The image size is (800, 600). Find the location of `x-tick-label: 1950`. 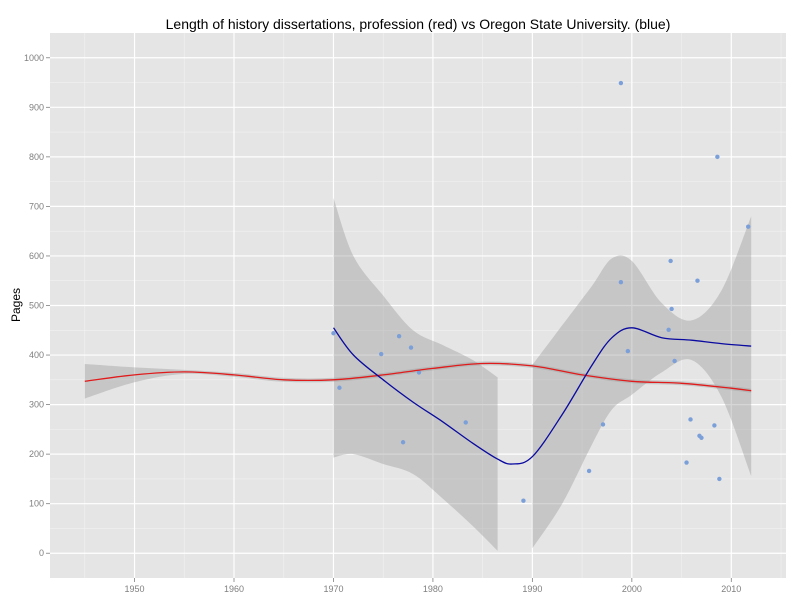

x-tick-label: 1950 is located at coordinates (135, 589).